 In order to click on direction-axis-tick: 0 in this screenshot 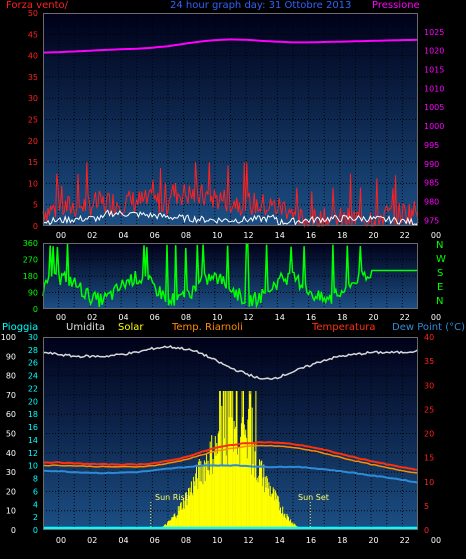, I will do `click(35, 309)`.